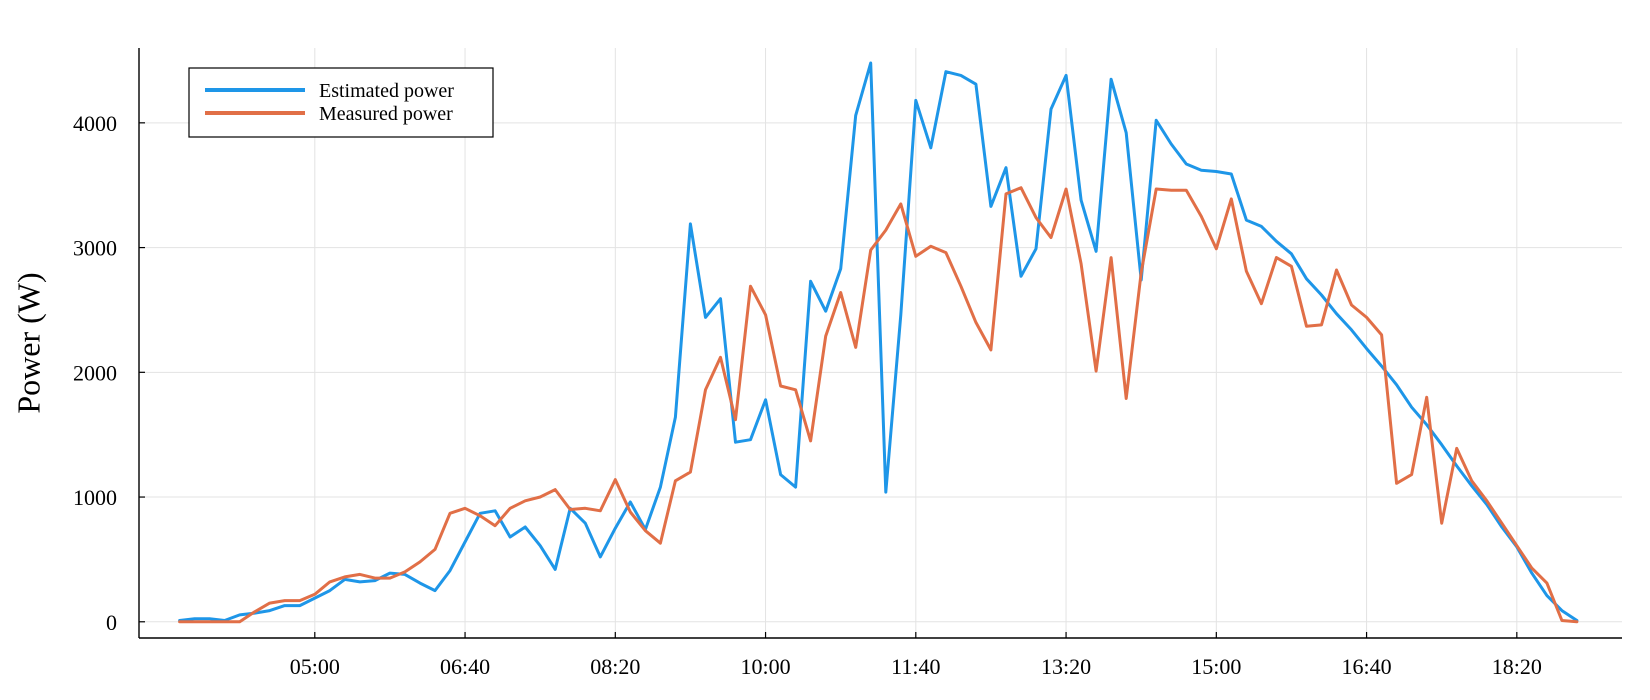  What do you see at coordinates (1517, 666) in the screenshot?
I see `x-tick-label: 18:20` at bounding box center [1517, 666].